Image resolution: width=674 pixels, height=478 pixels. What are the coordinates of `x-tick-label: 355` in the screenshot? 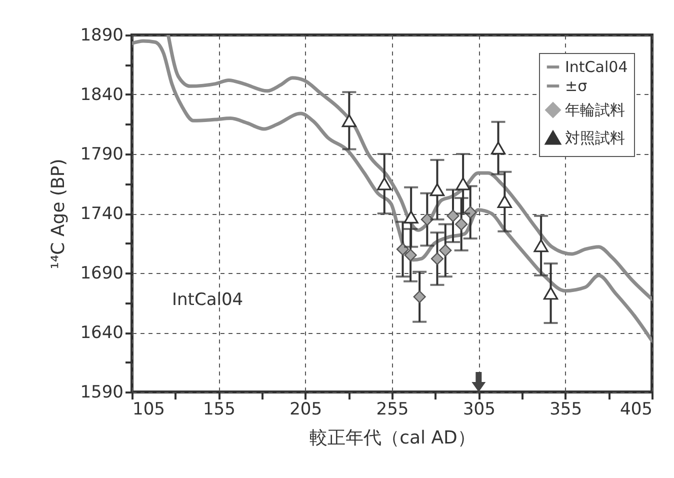 It's located at (566, 410).